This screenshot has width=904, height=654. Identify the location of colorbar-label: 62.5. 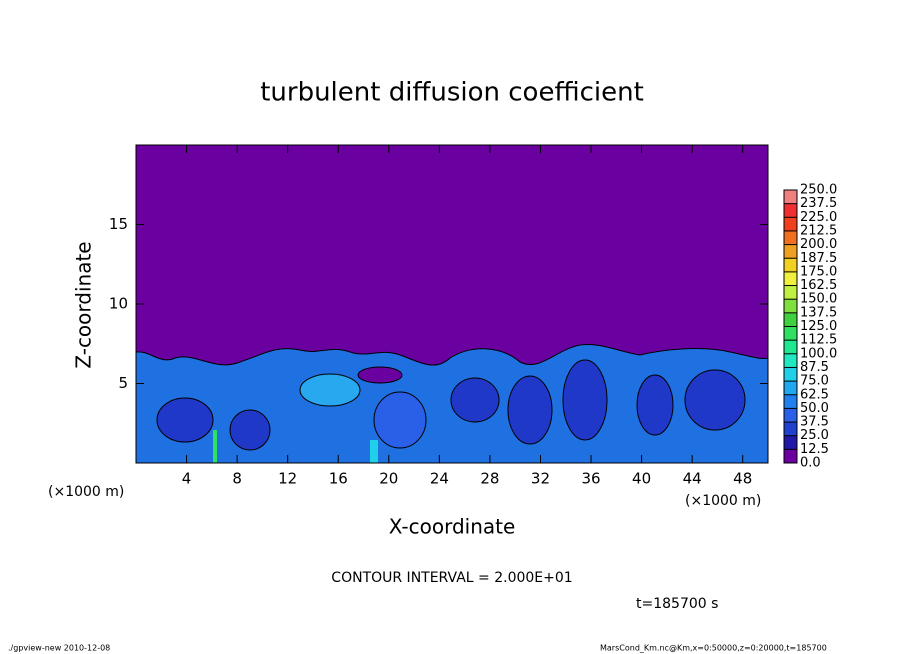
(814, 394).